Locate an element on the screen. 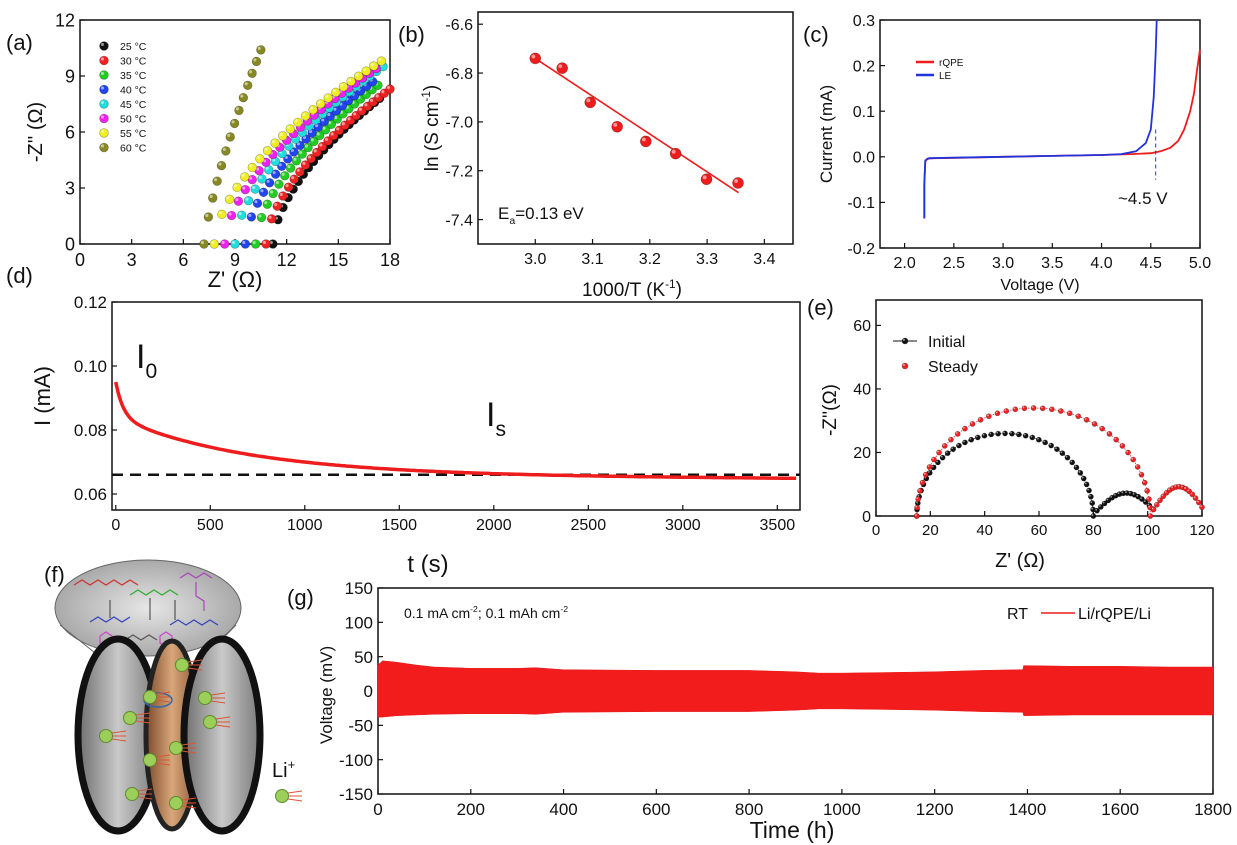 This screenshot has height=845, width=1237. e-legend-label-1: Steady is located at coordinates (953, 367).